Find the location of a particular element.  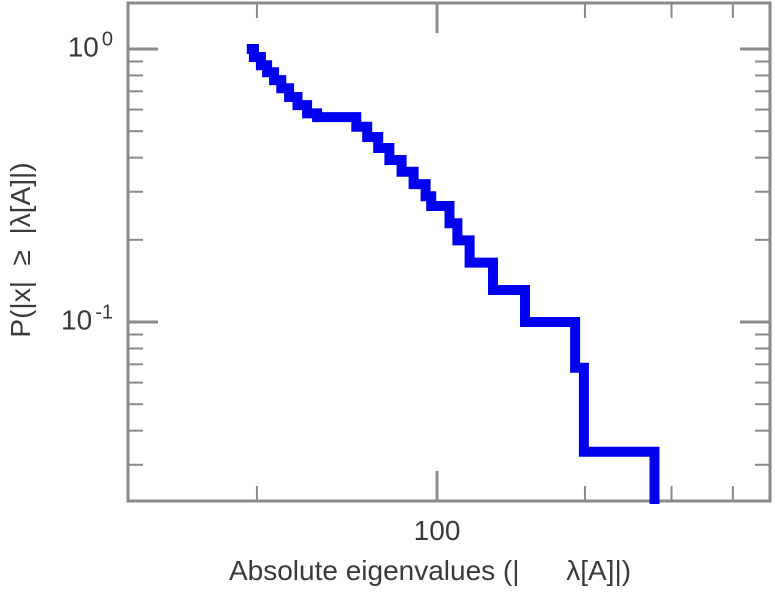

y-tick-label-1e-1: 10 -1 is located at coordinates (87, 318).